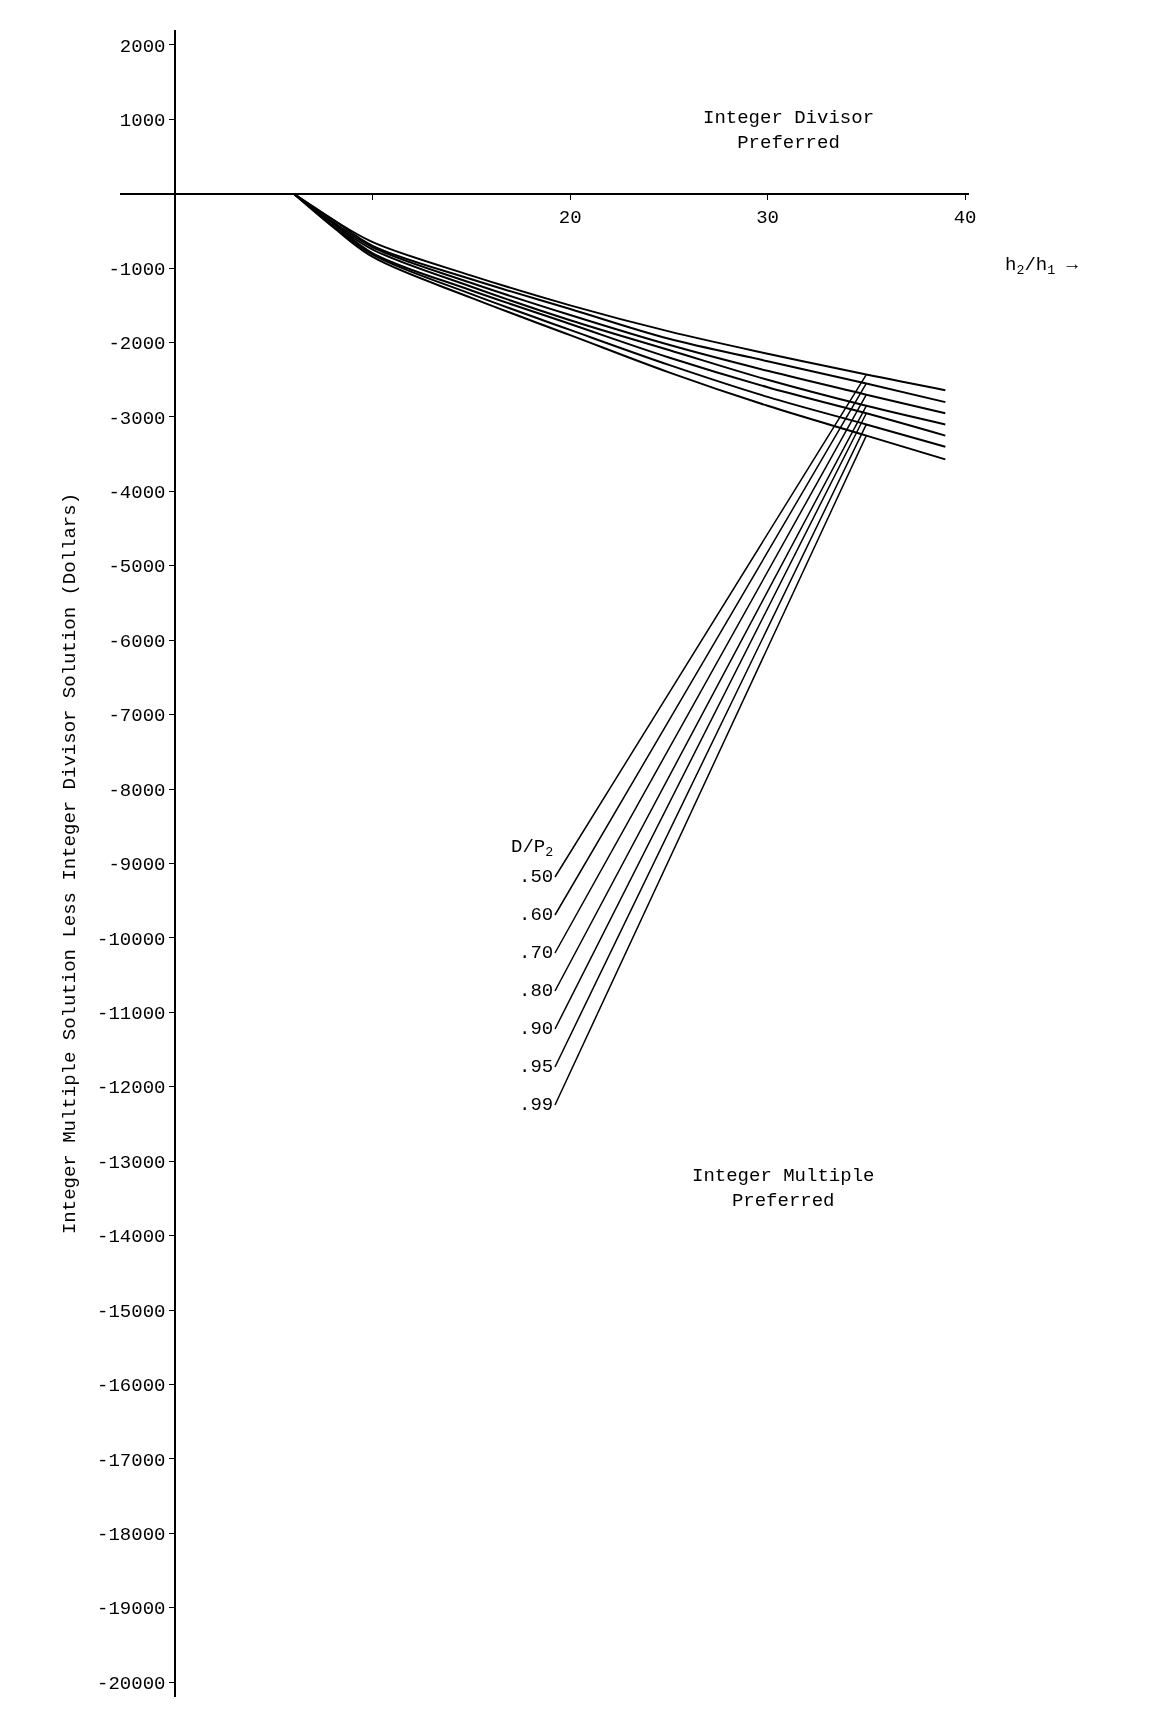 This screenshot has width=1159, height=1727. What do you see at coordinates (131, 1609) in the screenshot?
I see `y-tick-label: -19000` at bounding box center [131, 1609].